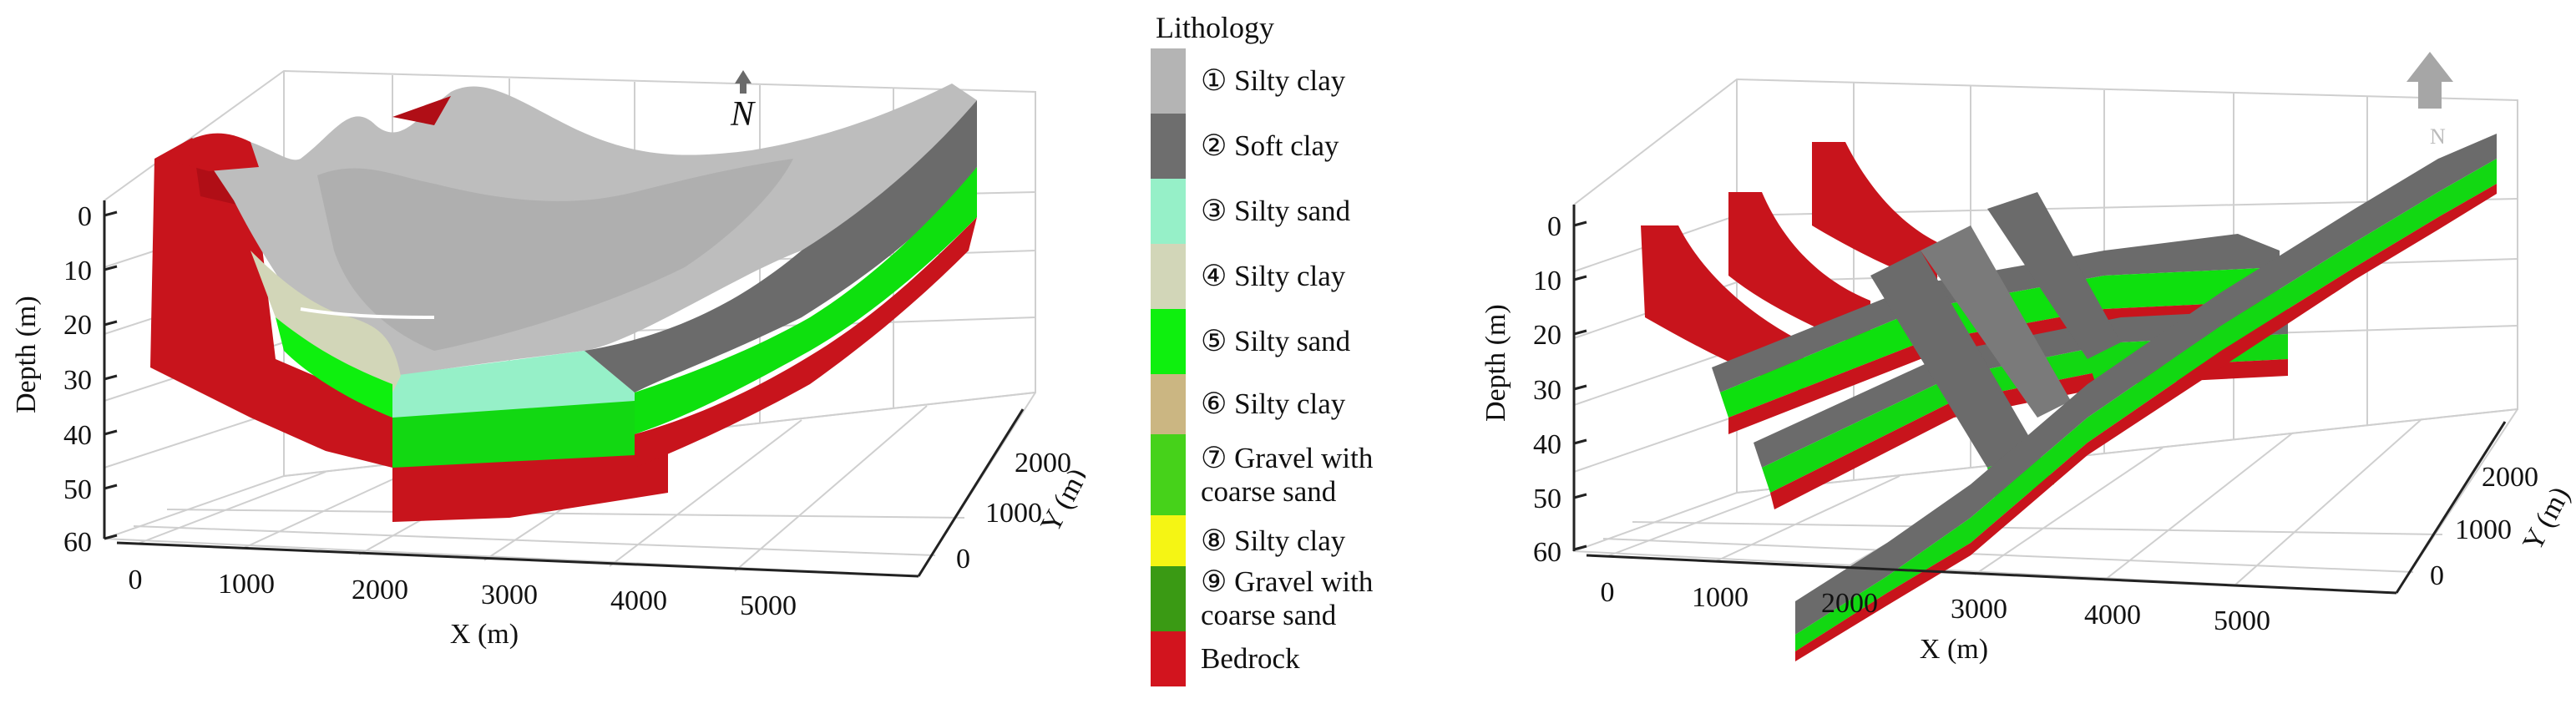  Describe the element at coordinates (743, 114) in the screenshot. I see `left-north-label: N` at that location.